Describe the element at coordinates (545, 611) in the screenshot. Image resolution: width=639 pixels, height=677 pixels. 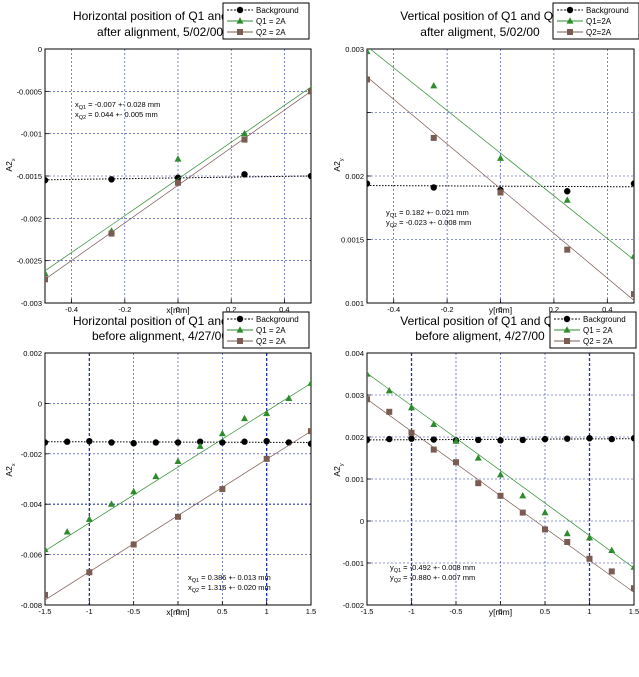
I see `x-tick-label: 0.5` at that location.